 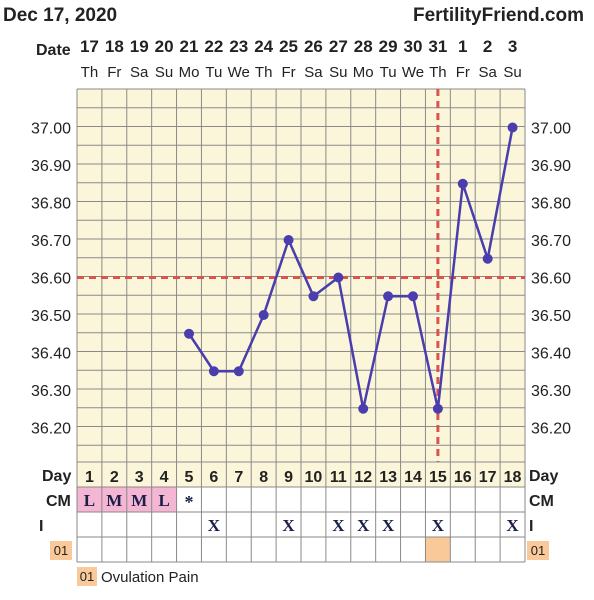 I want to click on legend-swatch, so click(x=87, y=576).